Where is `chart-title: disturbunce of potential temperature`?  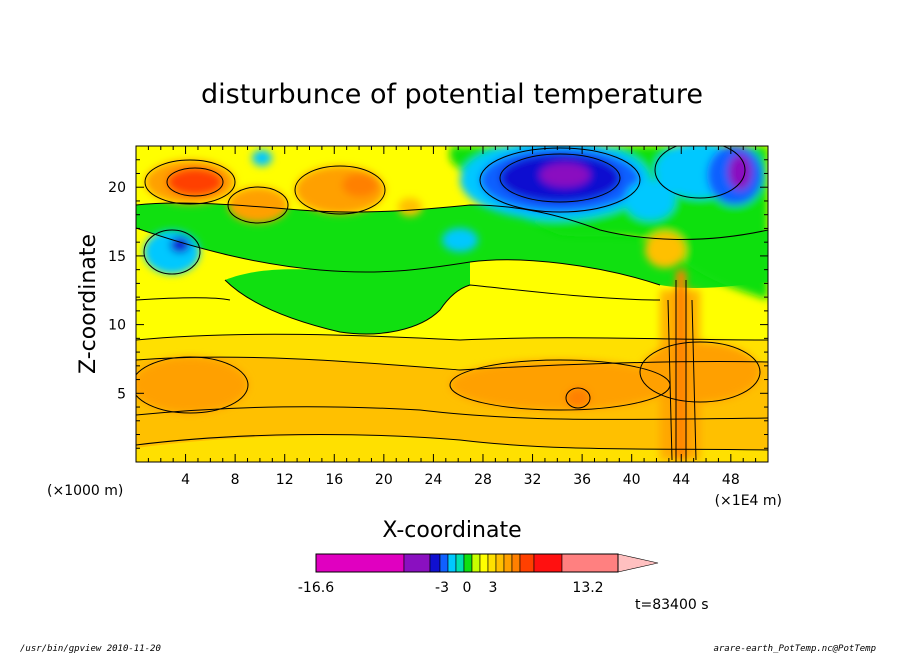 chart-title: disturbunce of potential temperature is located at coordinates (452, 94).